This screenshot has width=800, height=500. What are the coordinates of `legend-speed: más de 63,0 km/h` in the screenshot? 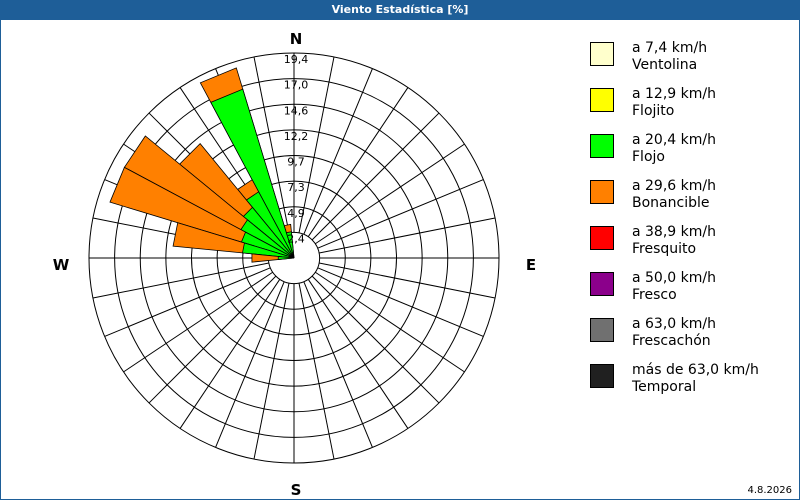 It's located at (695, 370).